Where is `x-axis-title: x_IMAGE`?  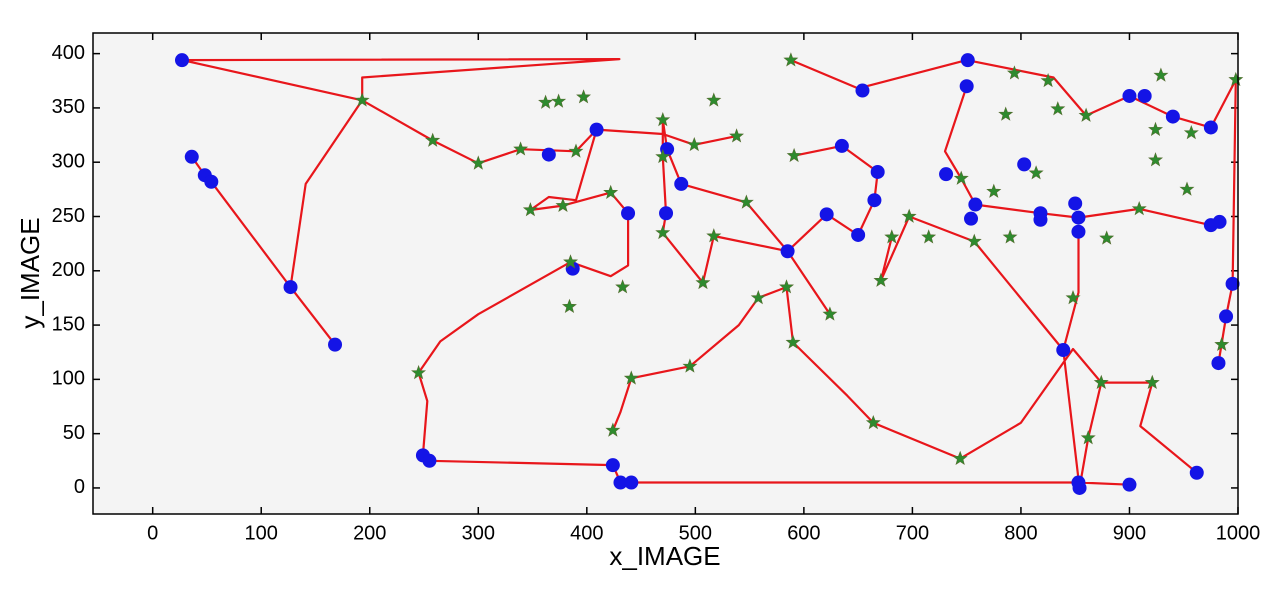 x-axis-title: x_IMAGE is located at coordinates (664, 556).